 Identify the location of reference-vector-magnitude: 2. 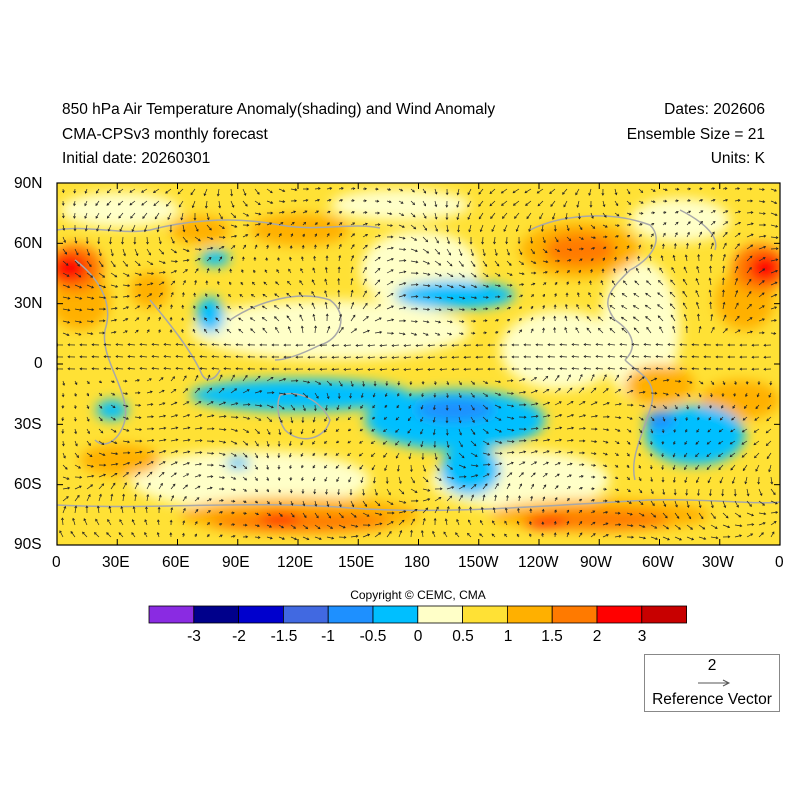
(712, 665).